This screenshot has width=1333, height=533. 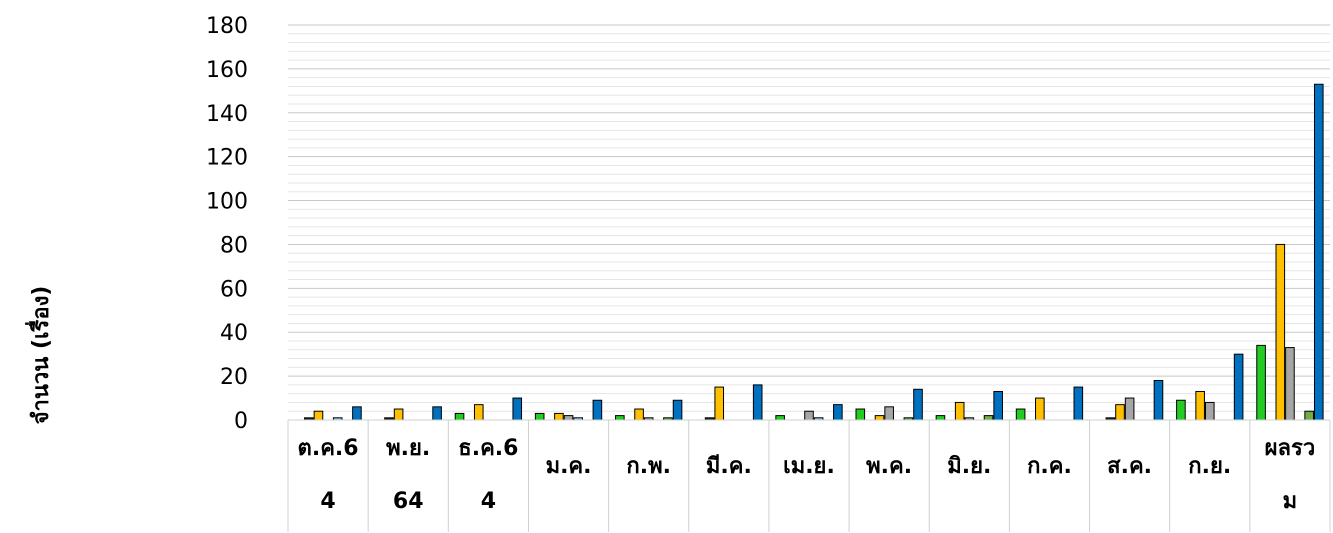 I want to click on y-tick-label: 80, so click(x=234, y=245).